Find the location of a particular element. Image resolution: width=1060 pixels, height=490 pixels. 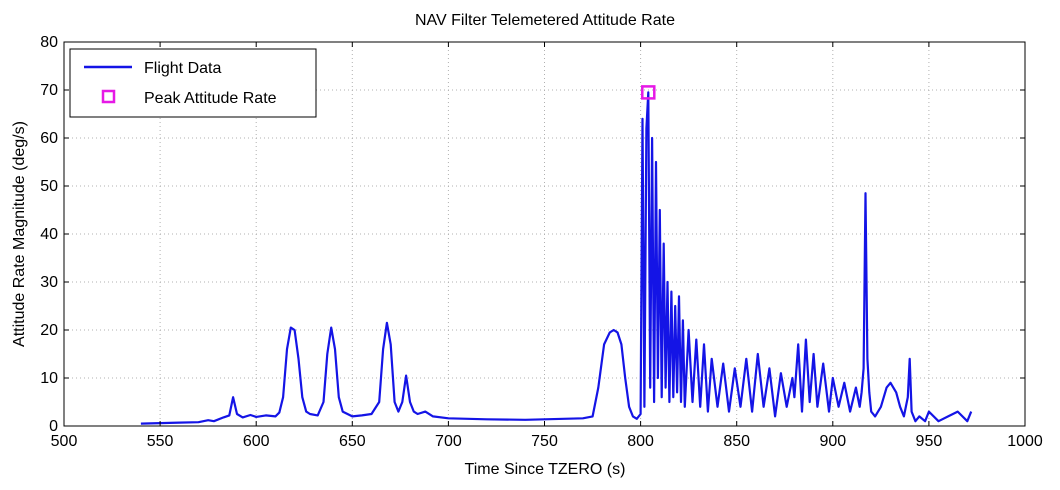

x-tick-label: 850 is located at coordinates (736, 441).